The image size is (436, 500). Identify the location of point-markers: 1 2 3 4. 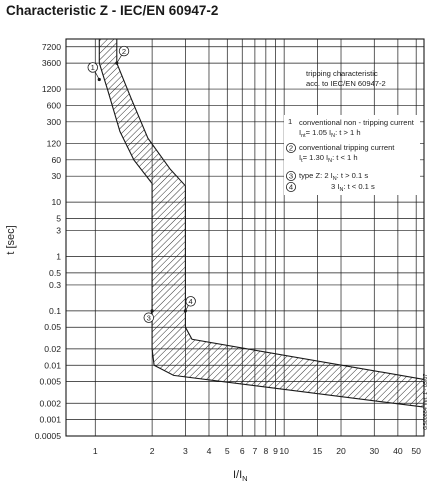
(141, 184).